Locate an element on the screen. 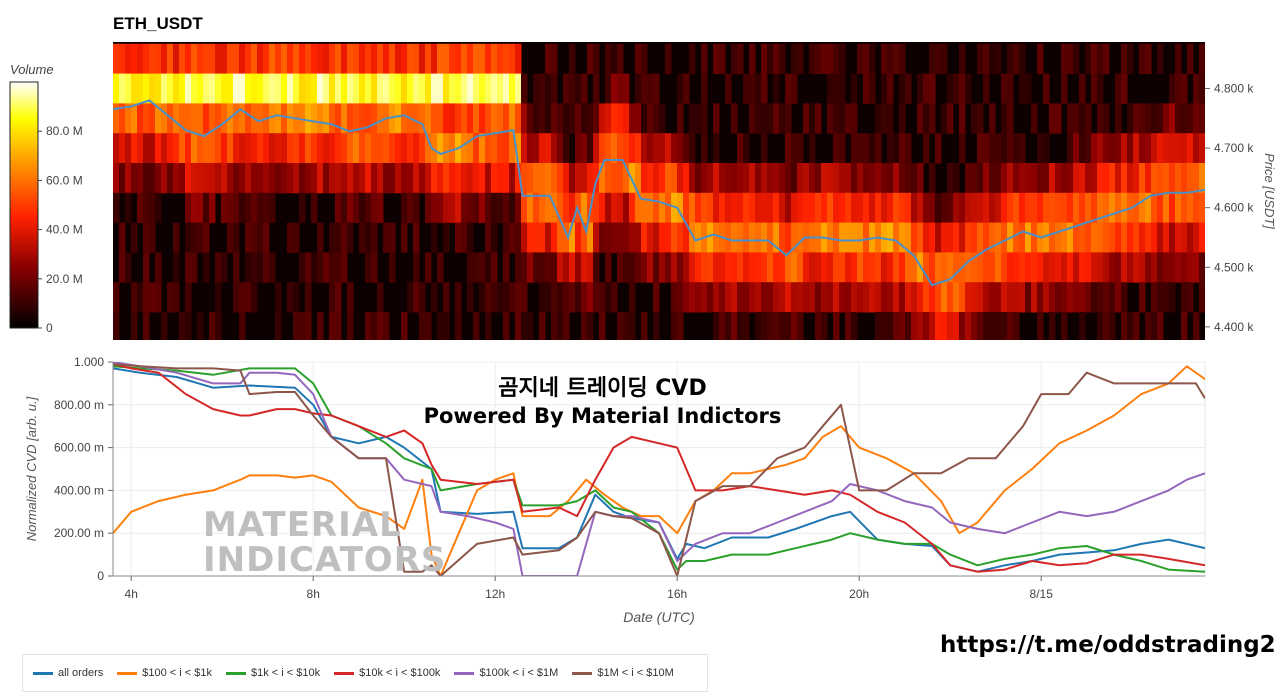 The width and height of the screenshot is (1280, 694). legend-item: all orders is located at coordinates (68, 673).